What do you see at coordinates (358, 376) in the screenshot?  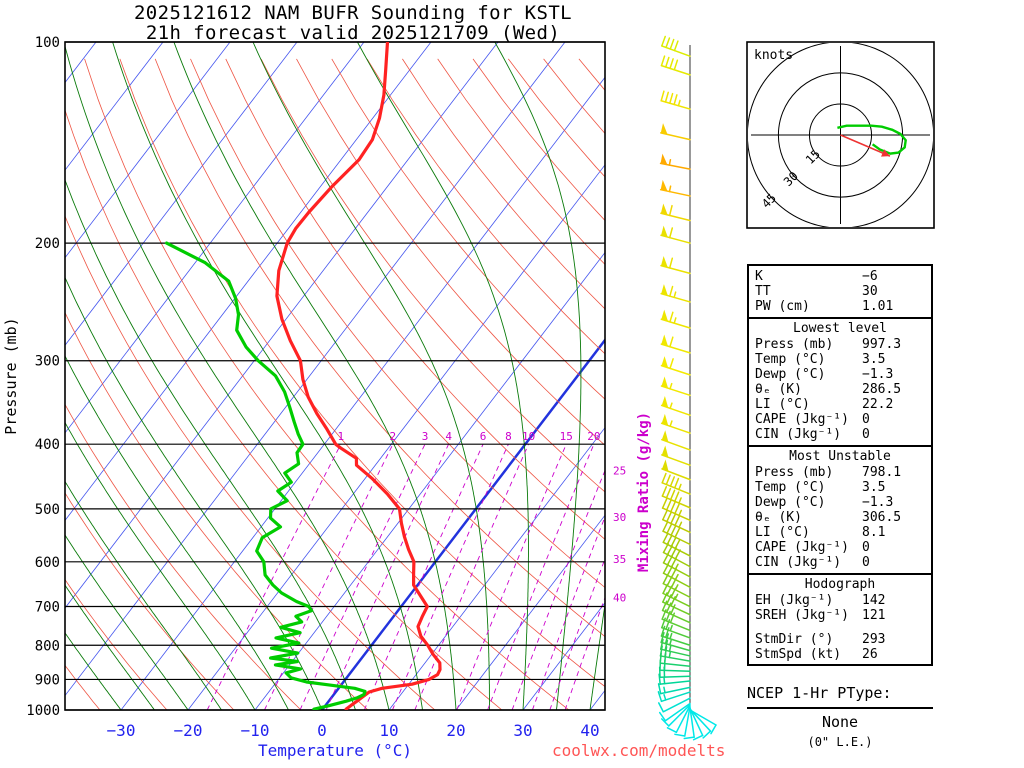 I see `temperature-profile` at bounding box center [358, 376].